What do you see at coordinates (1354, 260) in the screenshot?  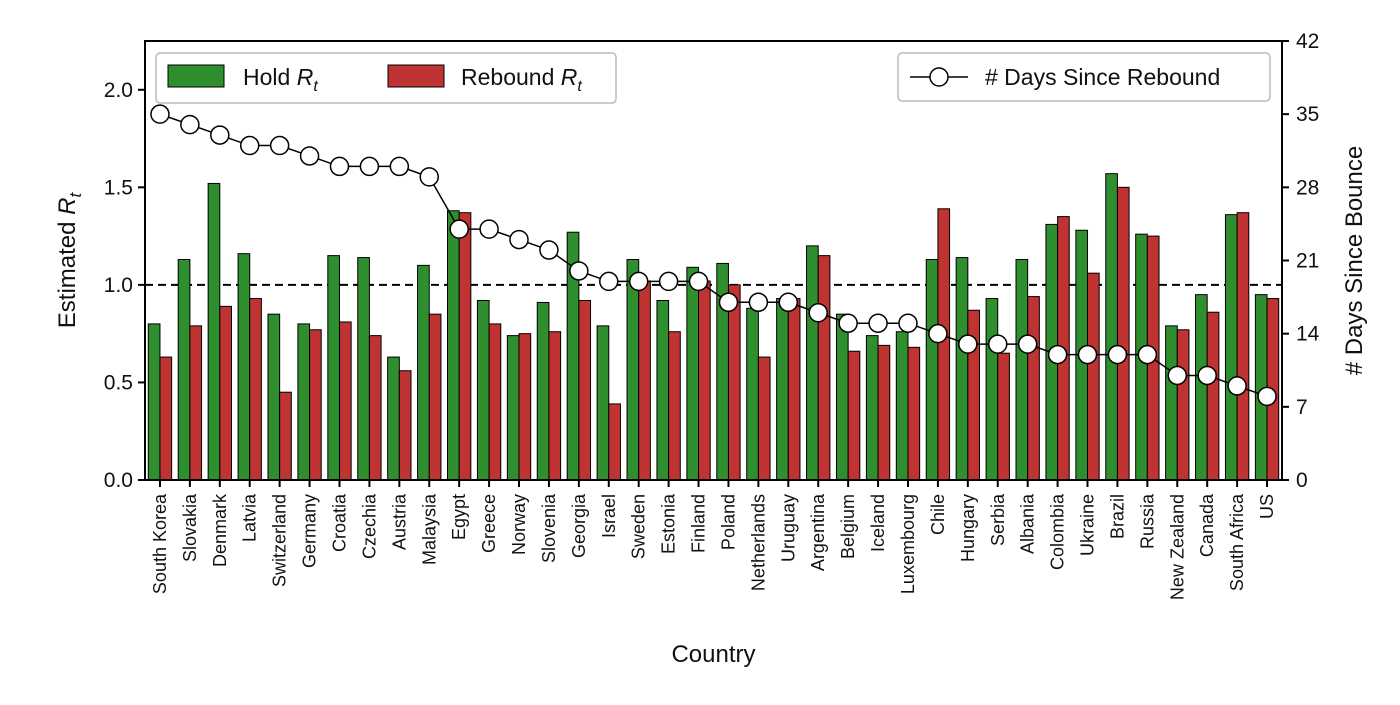 I see `right-axis-title: # Days Since Bounce` at bounding box center [1354, 260].